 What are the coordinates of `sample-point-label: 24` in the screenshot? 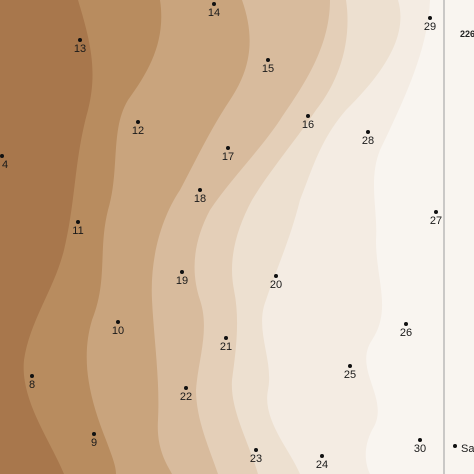 It's located at (322, 465).